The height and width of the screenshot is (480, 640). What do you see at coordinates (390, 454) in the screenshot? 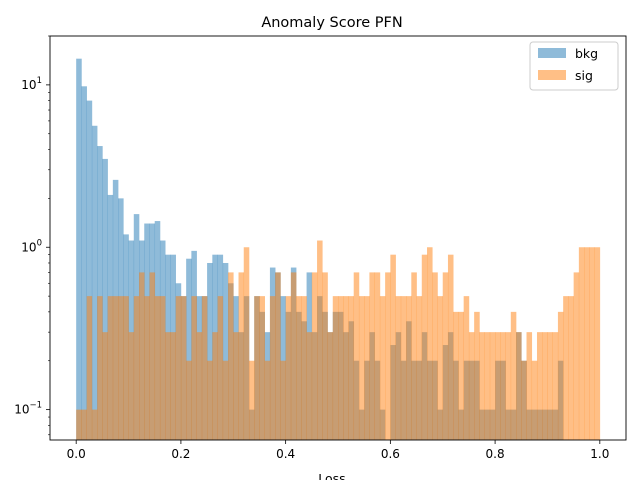
I see `x-tick-label-3: 0.6` at bounding box center [390, 454].